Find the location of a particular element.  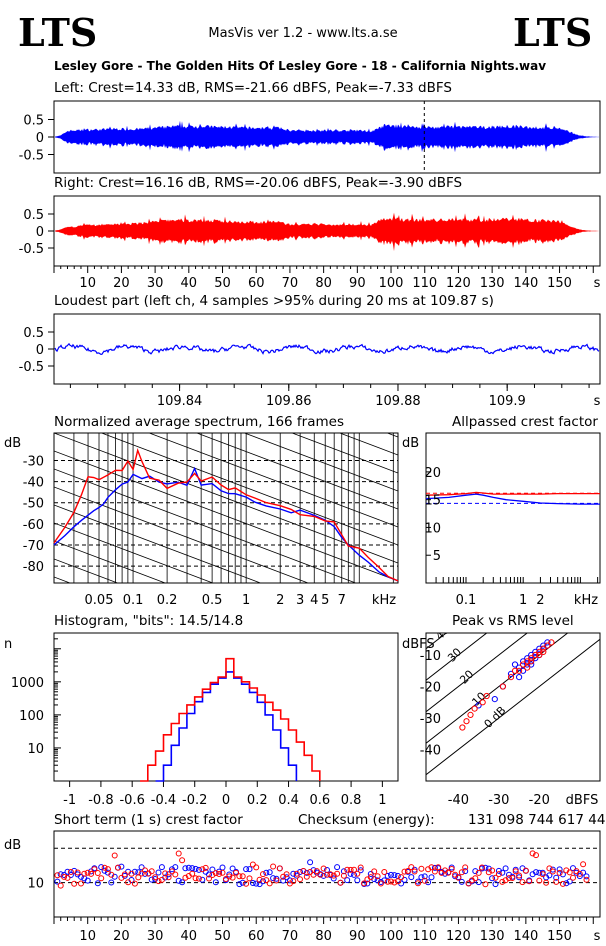

stcrest-xtick-label: 110 is located at coordinates (424, 936).